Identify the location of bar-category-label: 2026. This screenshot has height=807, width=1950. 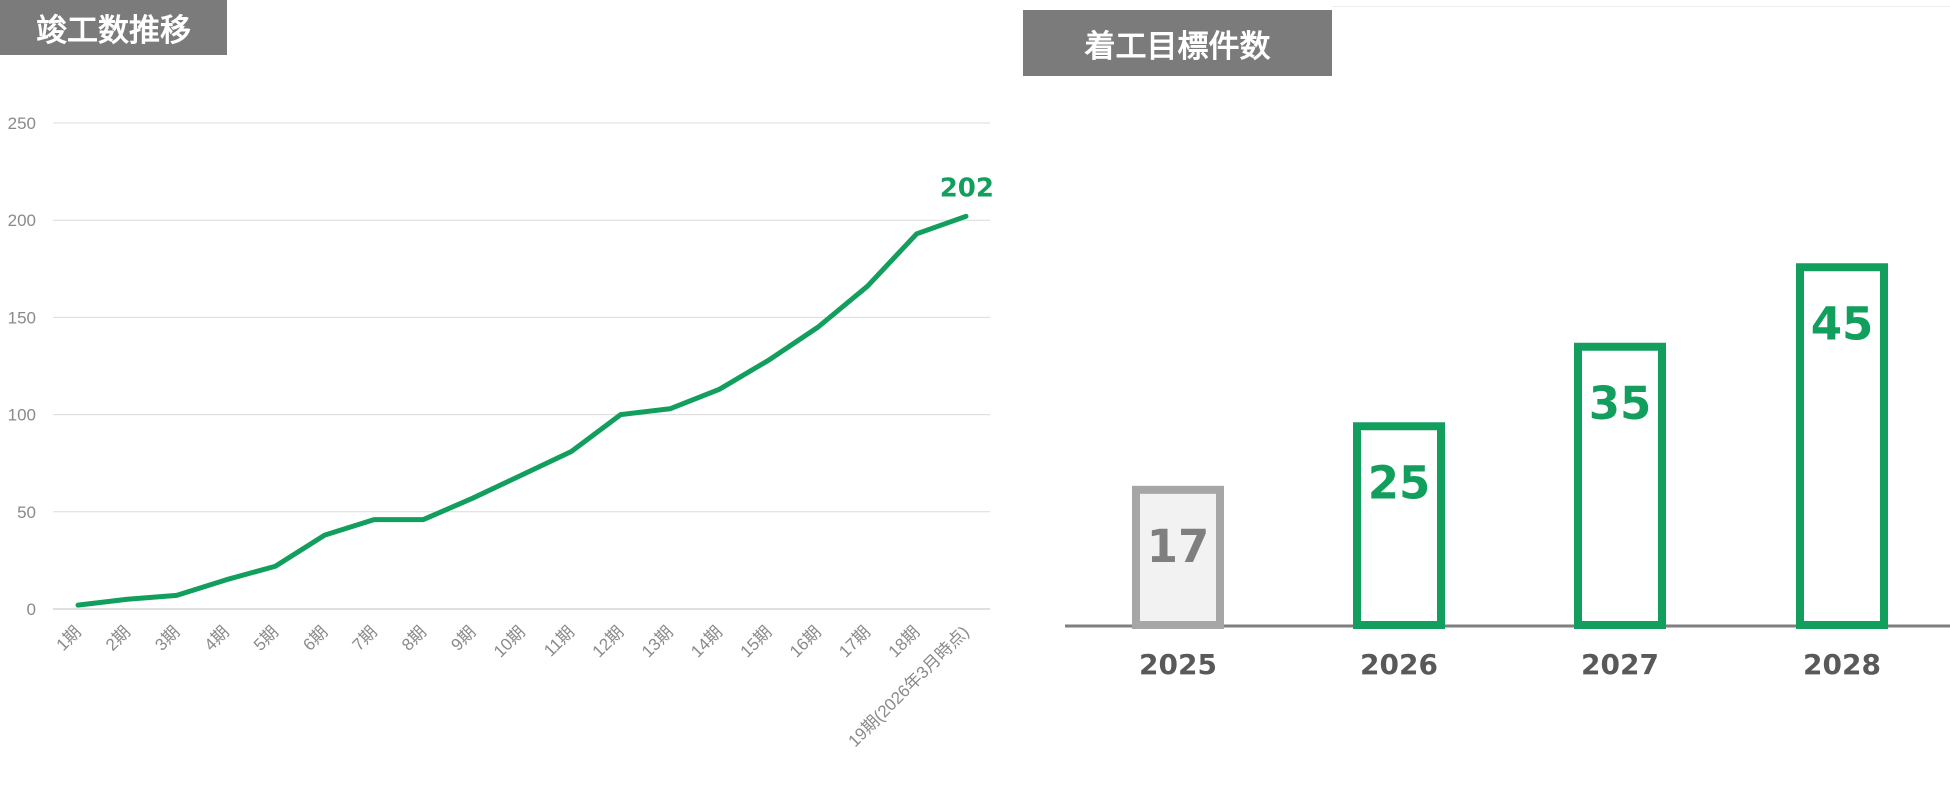
(1399, 664).